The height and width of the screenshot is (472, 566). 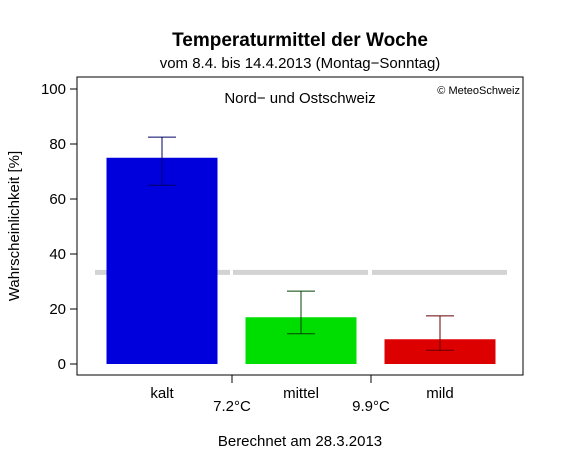 I want to click on region-label: Nord− und Ostschweiz, so click(x=299, y=98).